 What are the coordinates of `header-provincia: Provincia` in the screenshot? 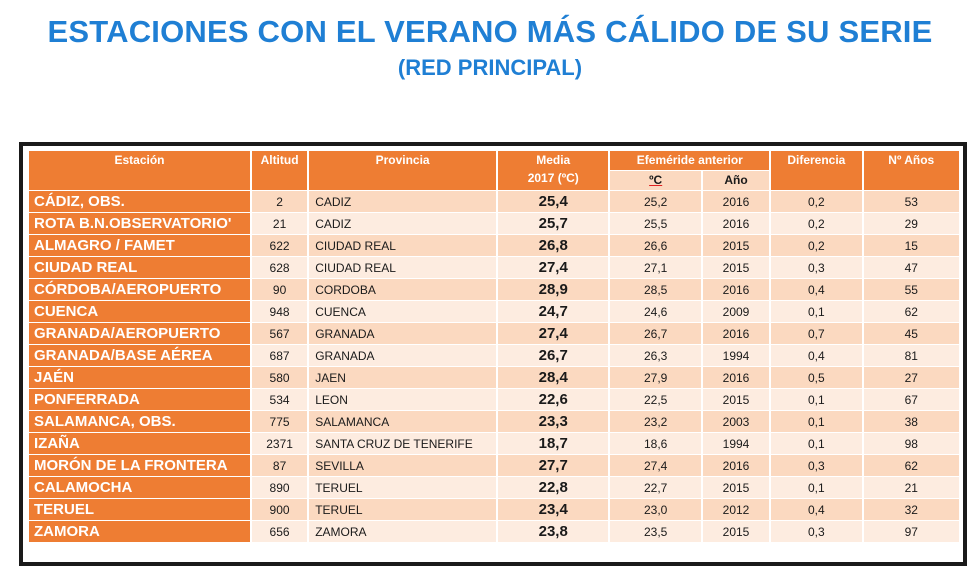 It's located at (402, 170).